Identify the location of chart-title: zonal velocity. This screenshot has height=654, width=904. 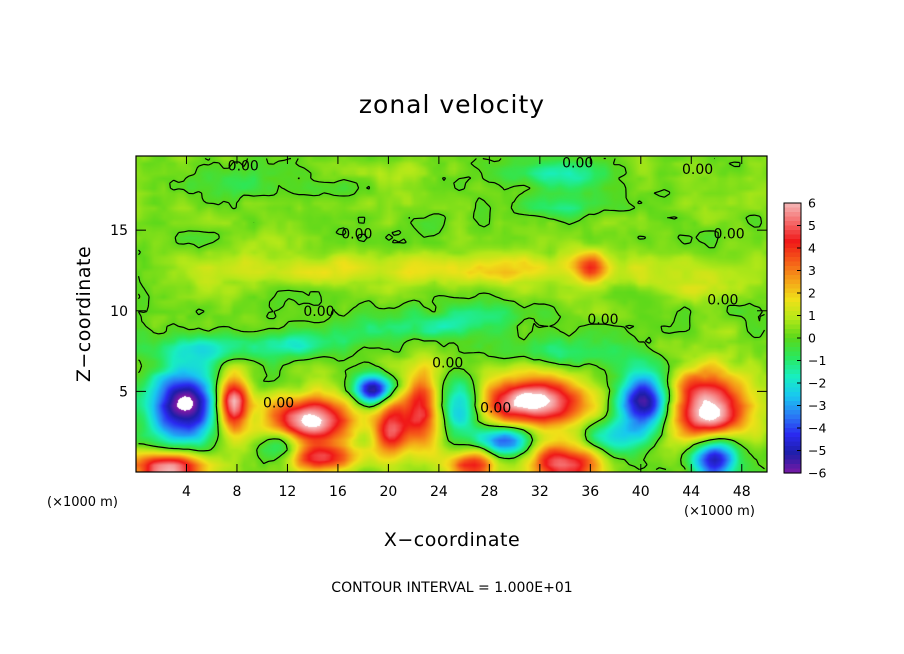
(452, 104).